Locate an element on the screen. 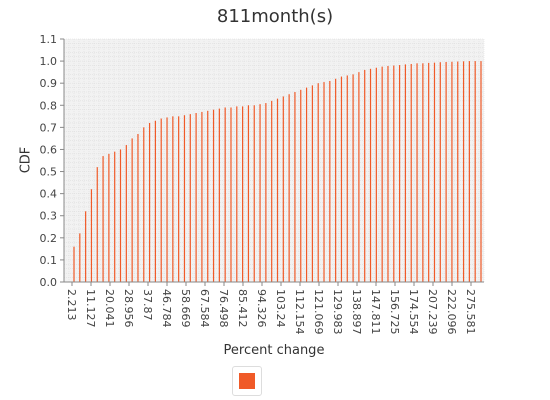 The image size is (550, 400). x-tick-label: 207.239 is located at coordinates (432, 312).